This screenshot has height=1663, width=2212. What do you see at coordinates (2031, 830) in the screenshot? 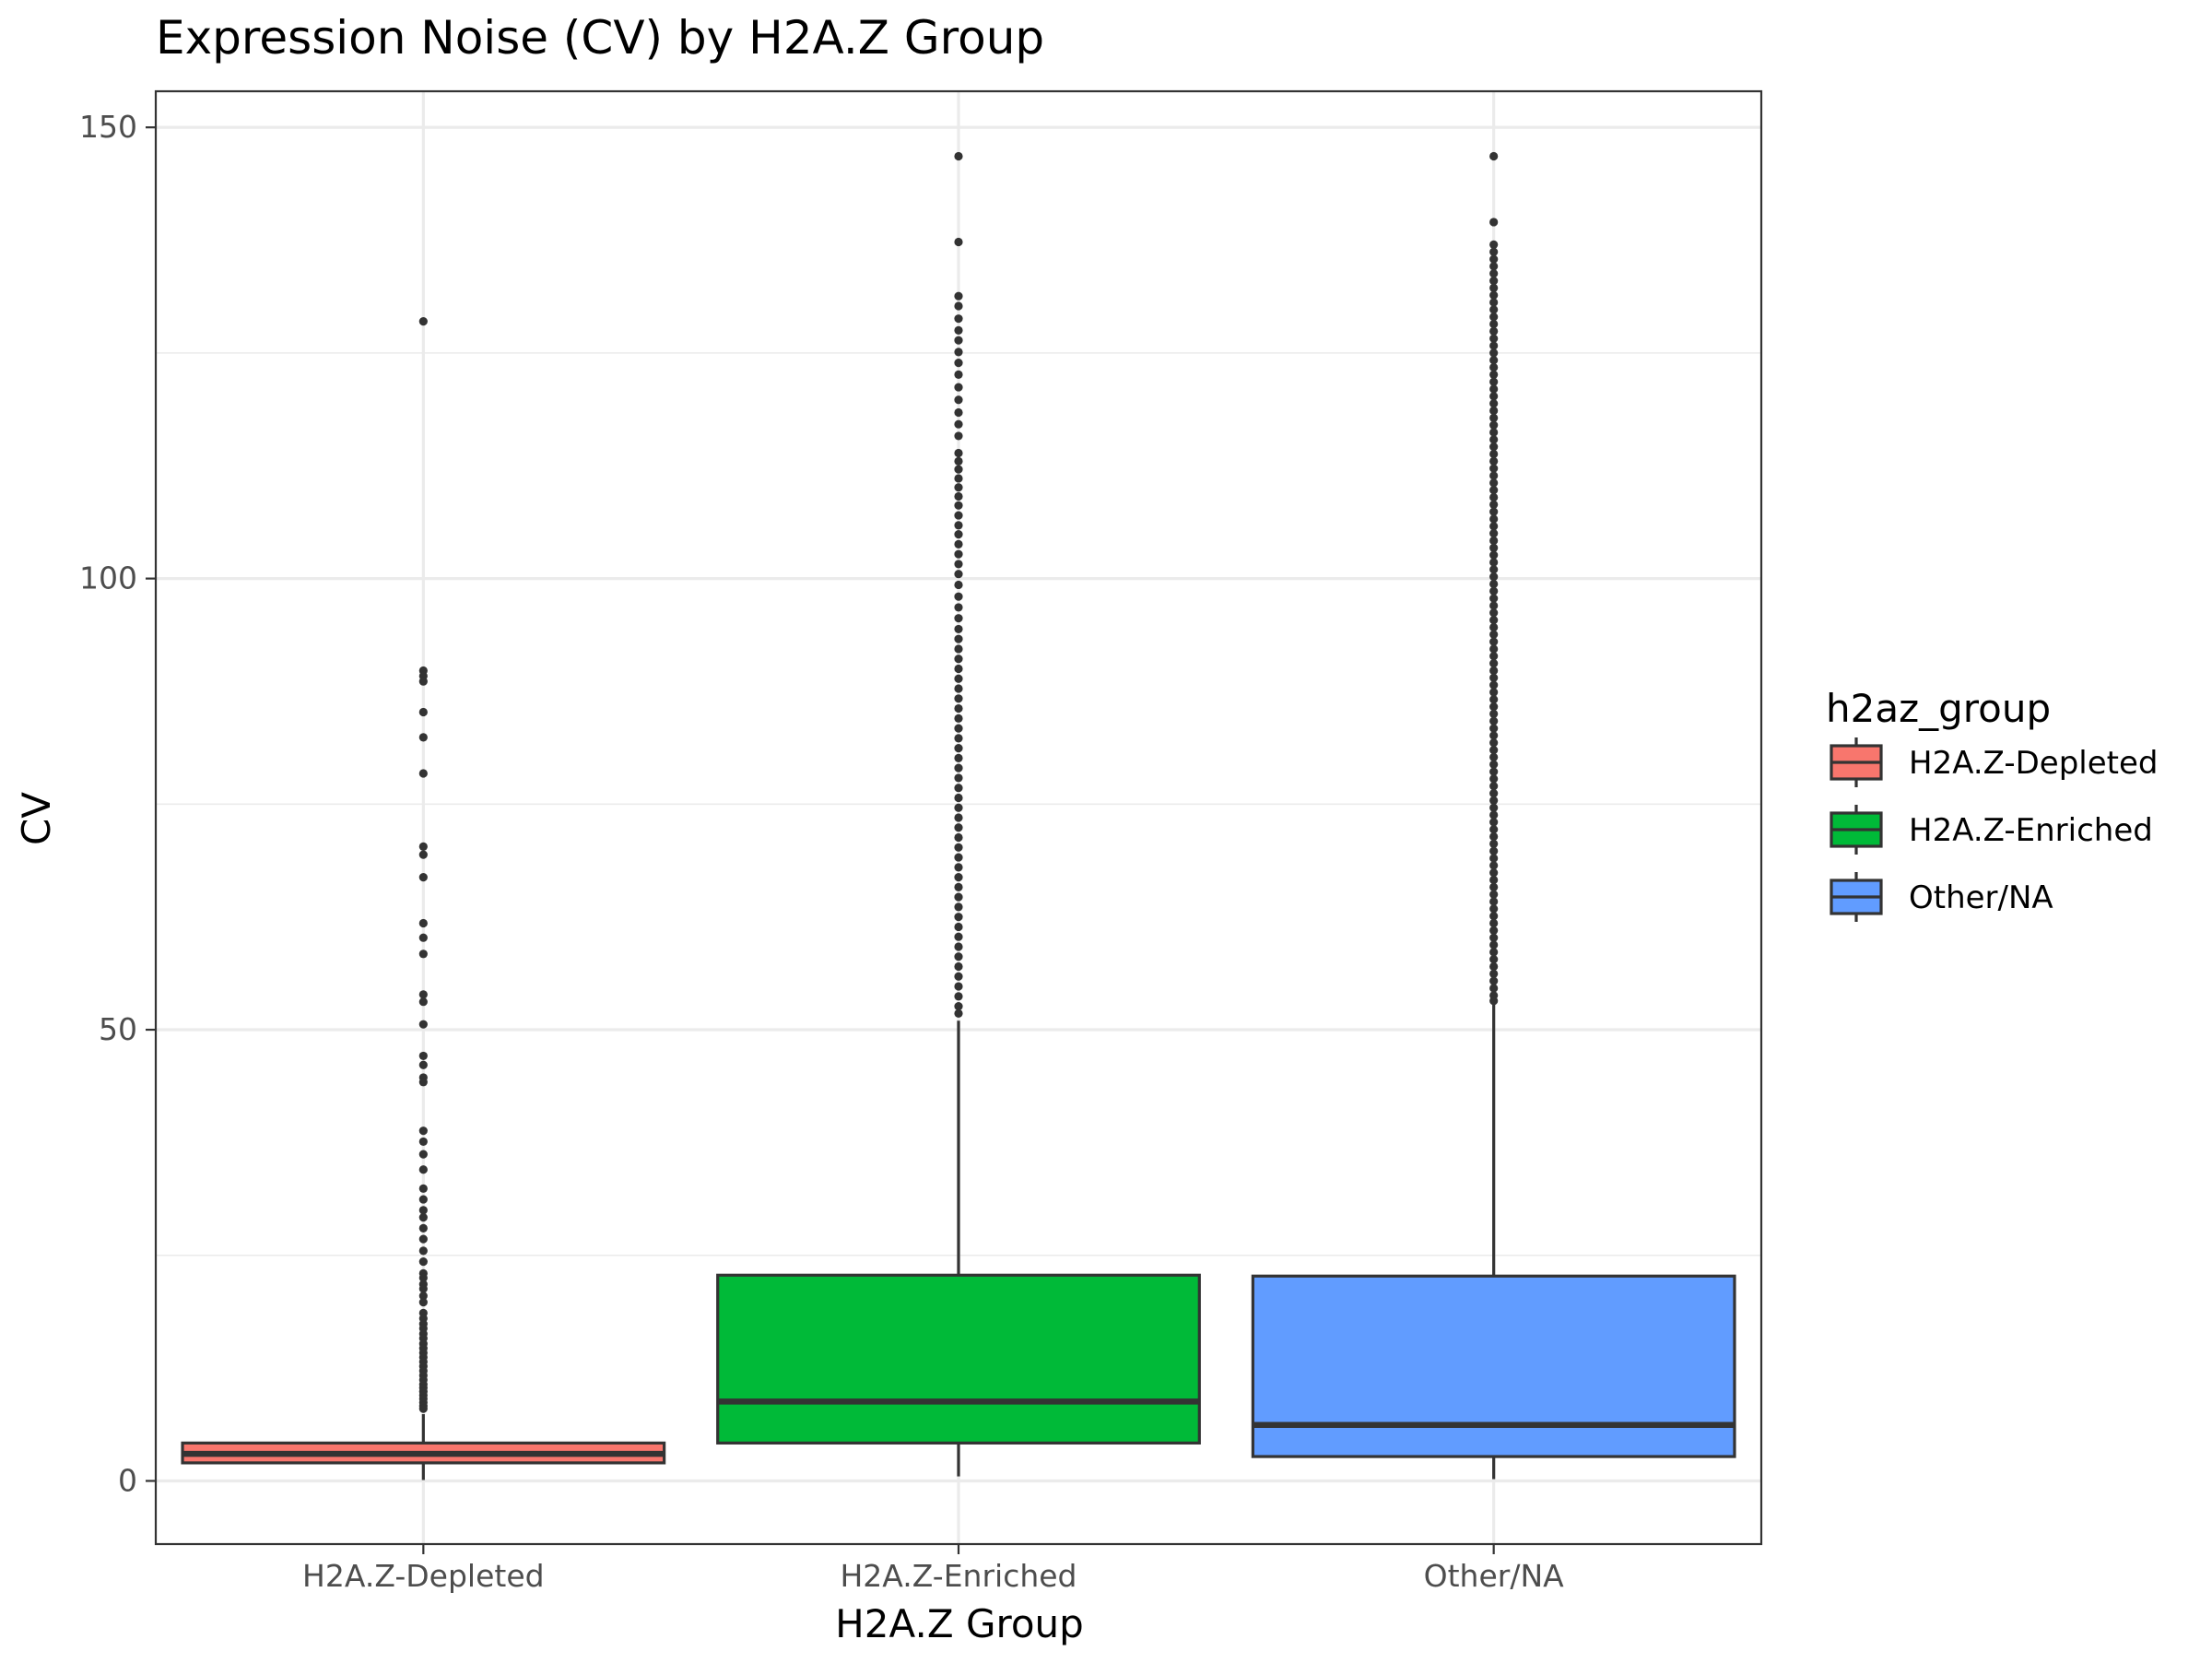
I see `legend-label: H2A.Z-Enriched` at bounding box center [2031, 830].